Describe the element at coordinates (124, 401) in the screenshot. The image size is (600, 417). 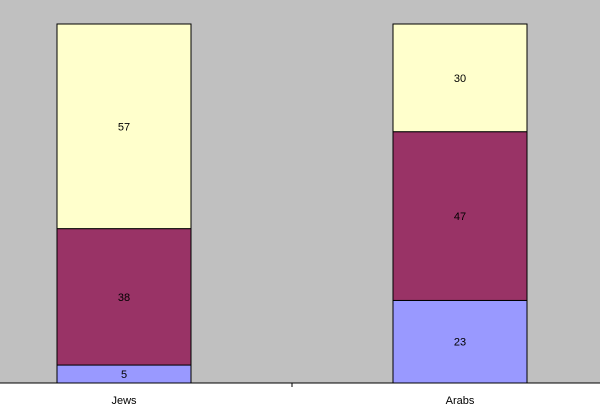
I see `x-tick-label: Jews` at that location.